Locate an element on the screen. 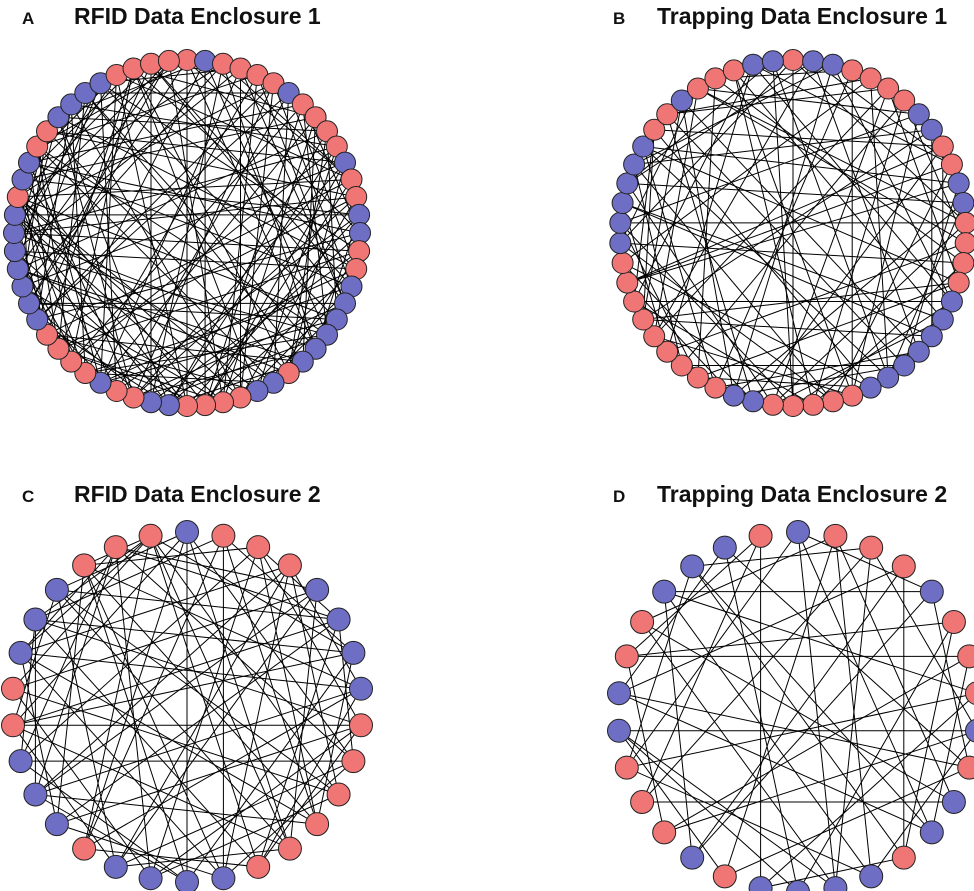  panel-letter-c: C is located at coordinates (28, 496).